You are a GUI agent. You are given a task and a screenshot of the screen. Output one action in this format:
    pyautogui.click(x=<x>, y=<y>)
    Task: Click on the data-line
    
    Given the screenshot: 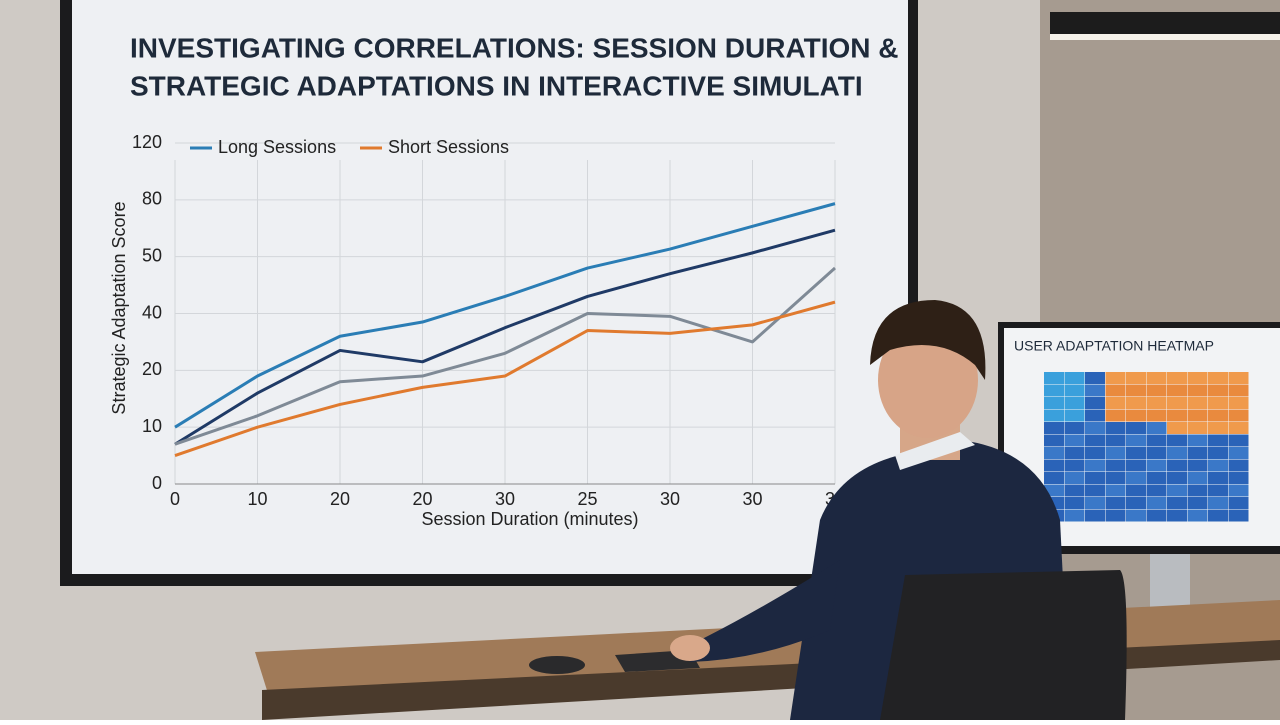 What is the action you would take?
    pyautogui.click(x=505, y=379)
    